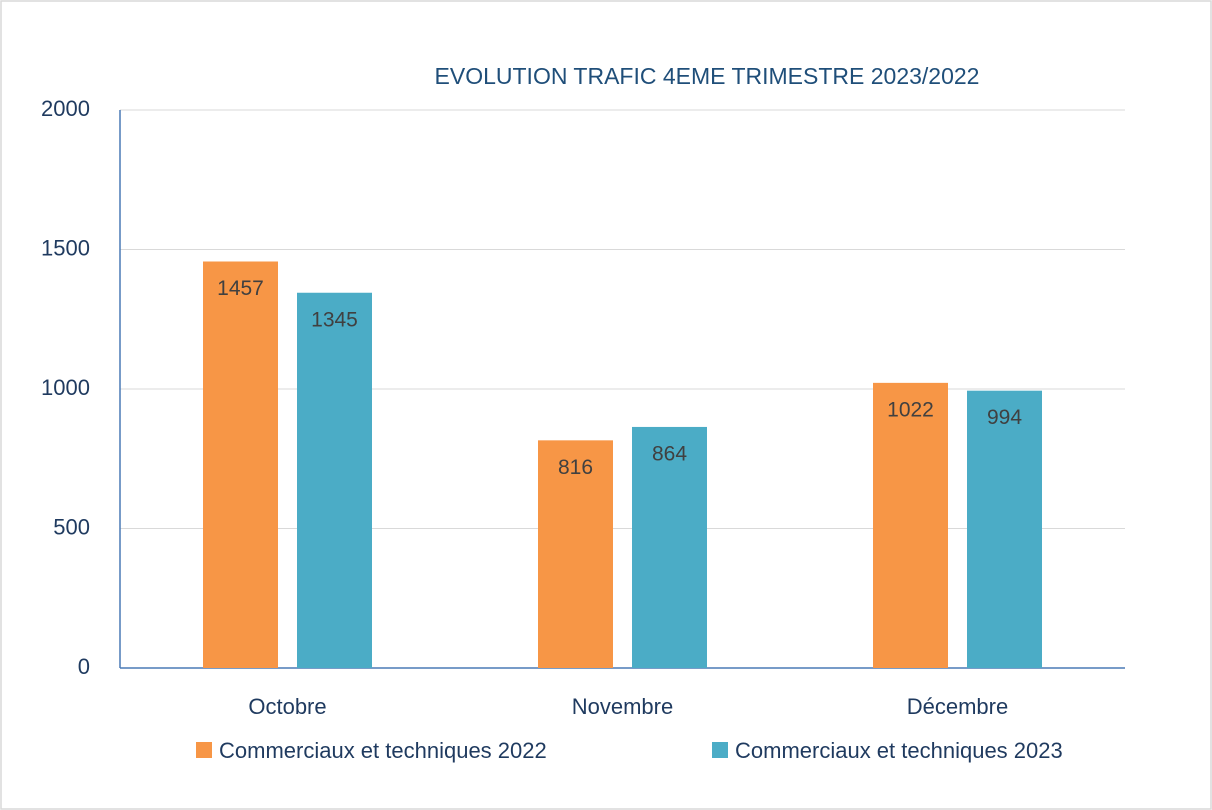 This screenshot has width=1212, height=810. What do you see at coordinates (71, 526) in the screenshot?
I see `y-tick-label: 500` at bounding box center [71, 526].